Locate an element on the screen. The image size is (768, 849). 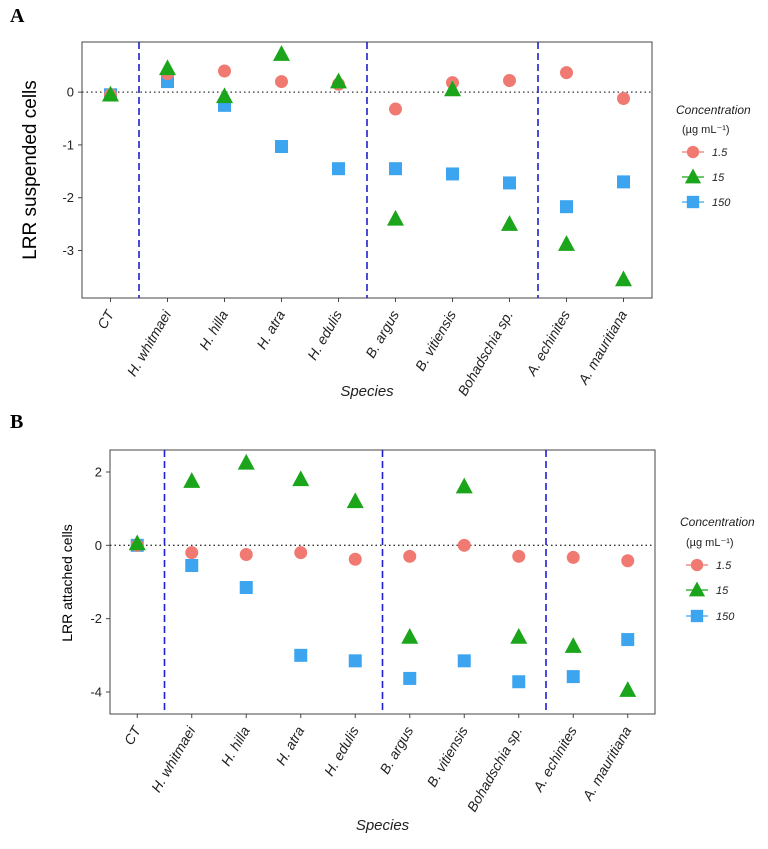
y-tick-label: -4 is located at coordinates (96, 692).